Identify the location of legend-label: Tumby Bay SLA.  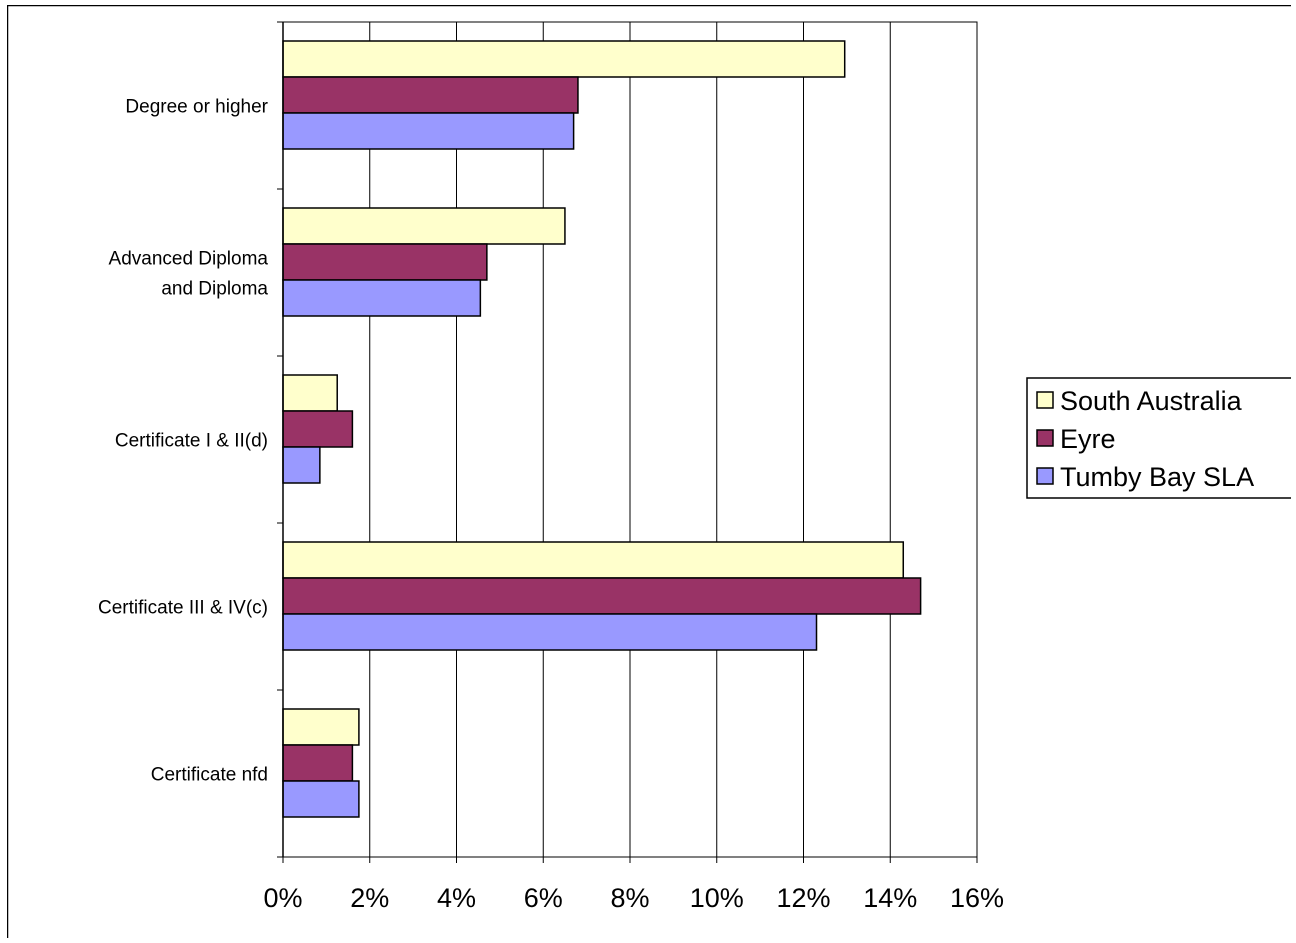
(1157, 477).